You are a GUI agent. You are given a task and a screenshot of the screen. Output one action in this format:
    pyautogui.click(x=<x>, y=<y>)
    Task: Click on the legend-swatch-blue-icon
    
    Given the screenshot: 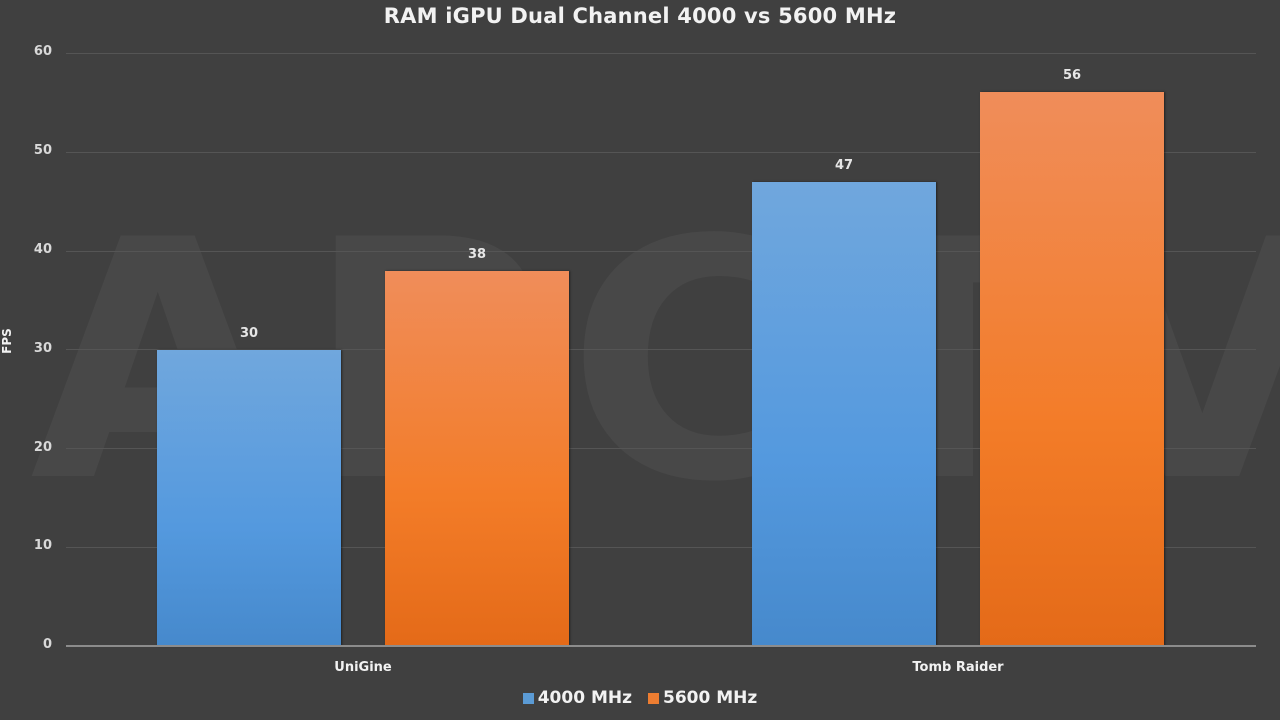 What is the action you would take?
    pyautogui.click(x=528, y=698)
    